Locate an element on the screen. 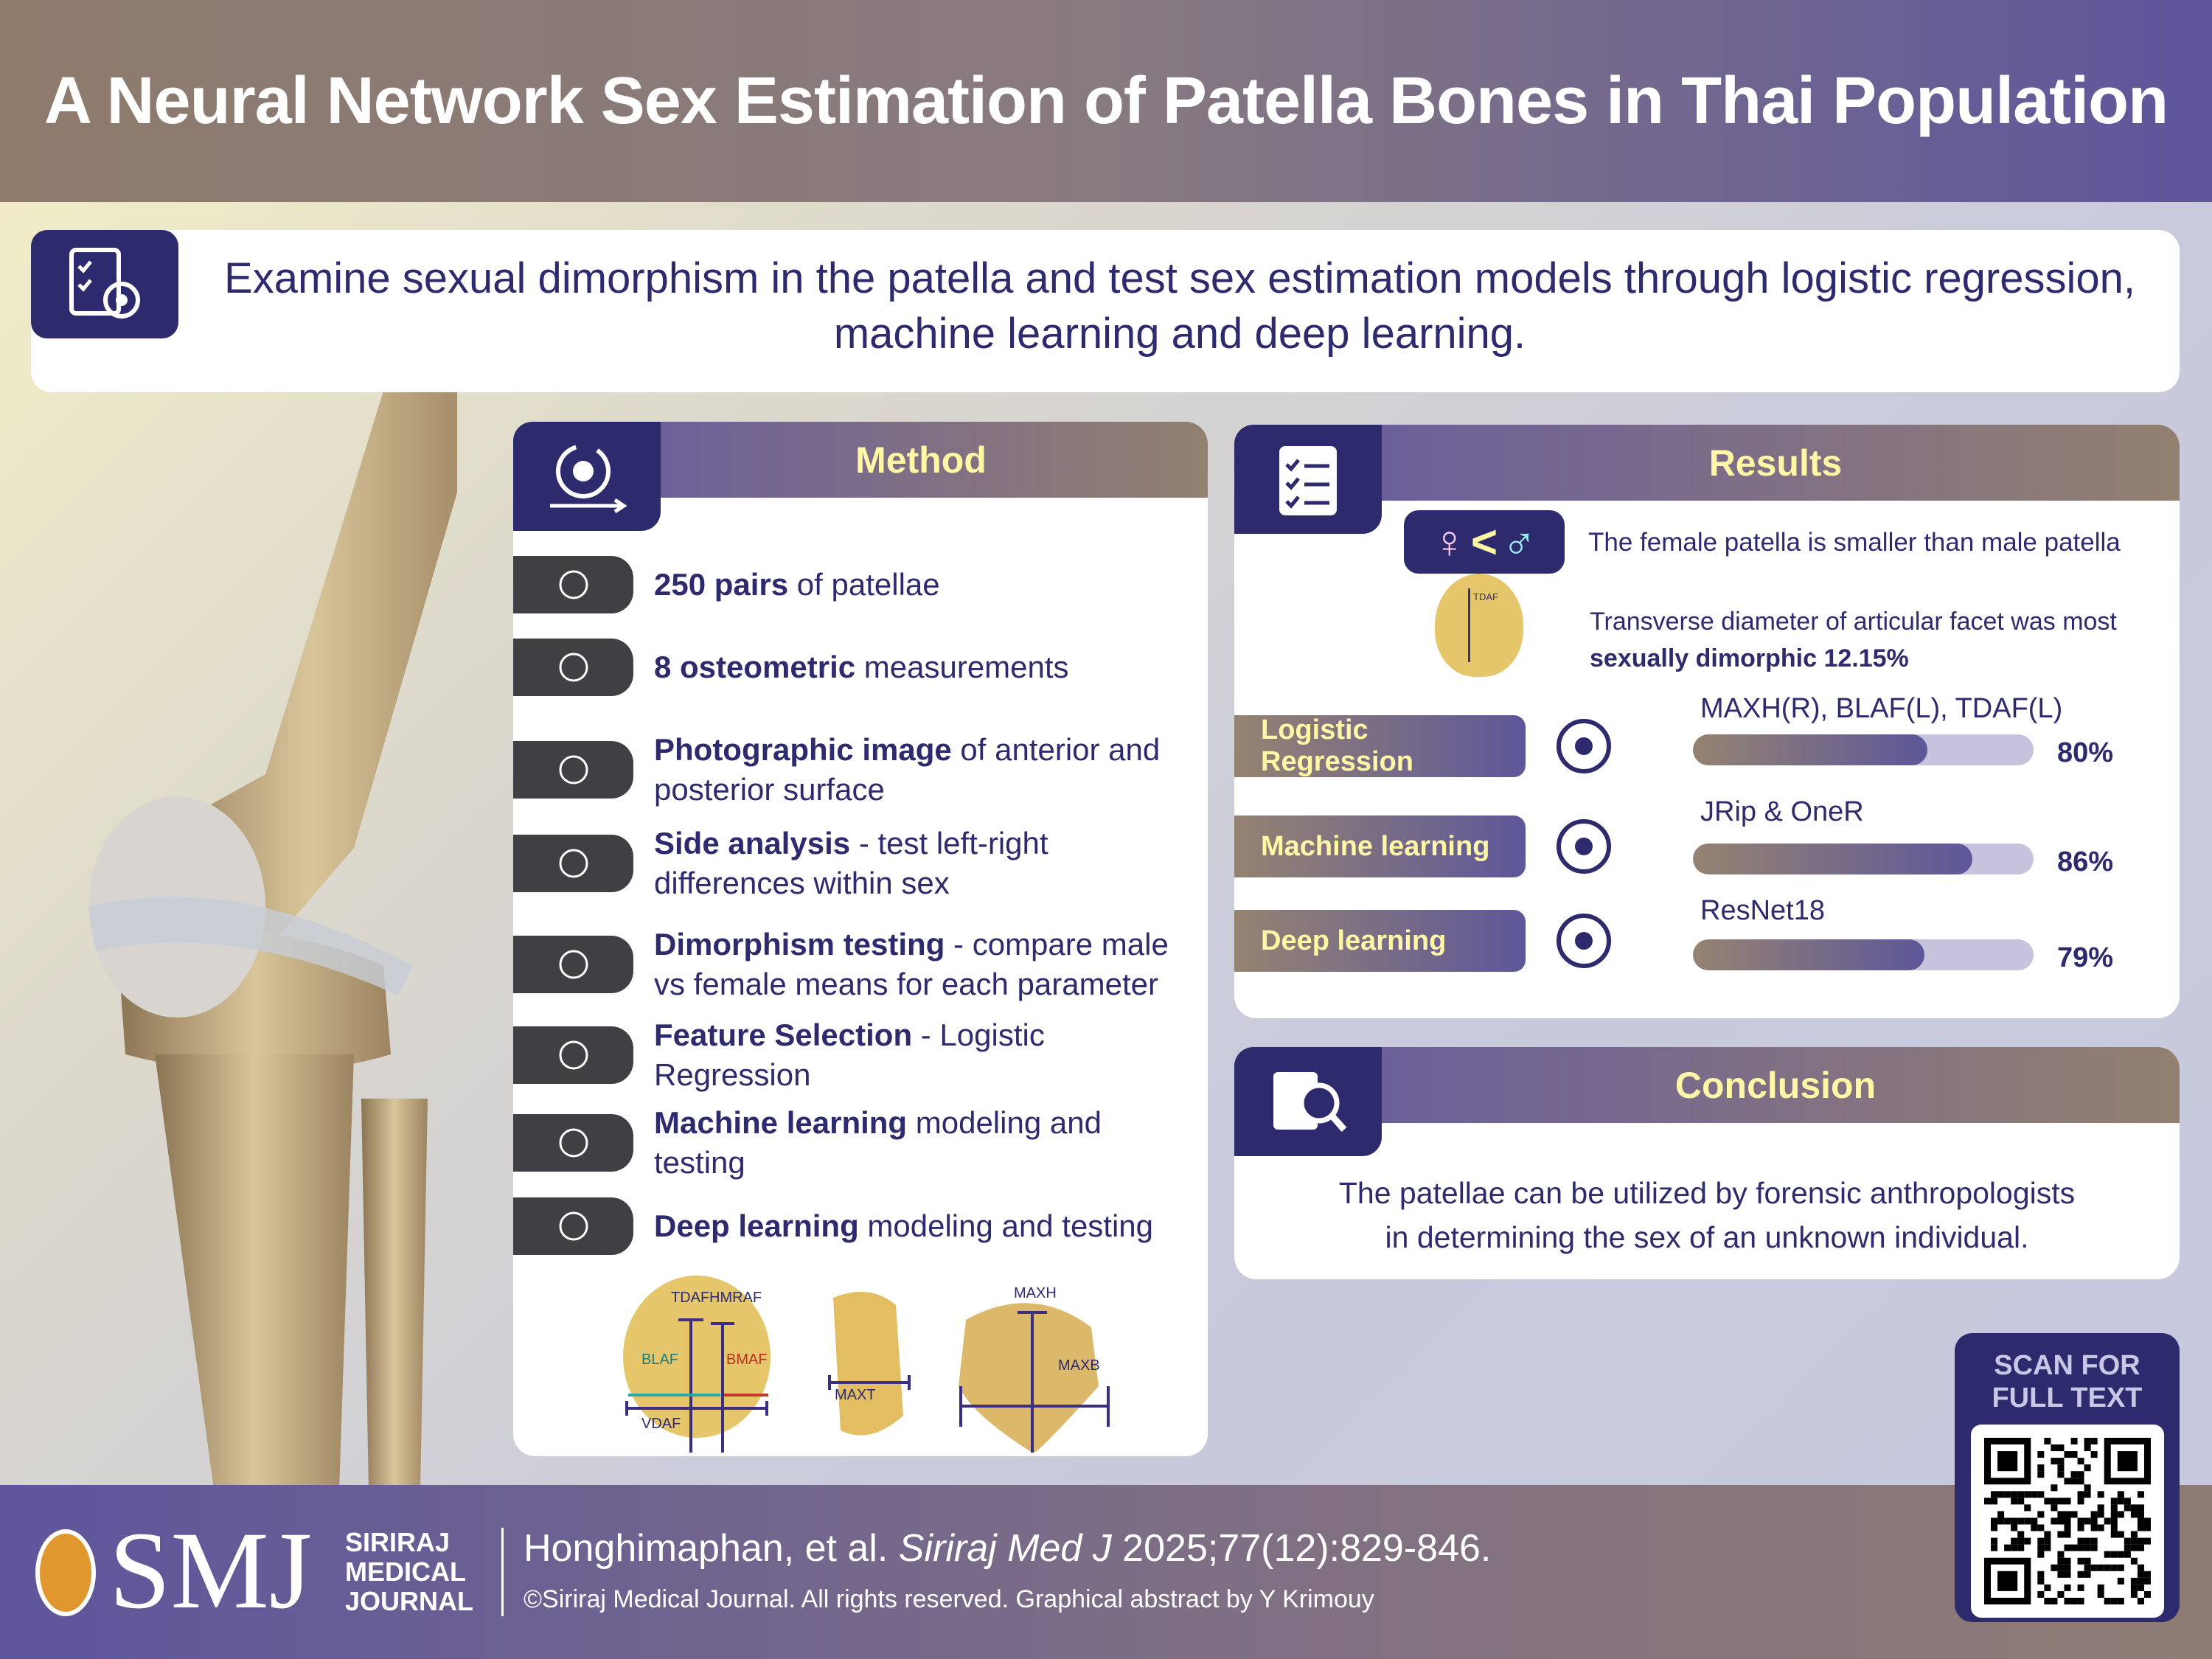  patella-measurement-diagram: TDAF HMRAF BLAF BMAF VDAF MAXT MAXH MAXB is located at coordinates (866, 1364).